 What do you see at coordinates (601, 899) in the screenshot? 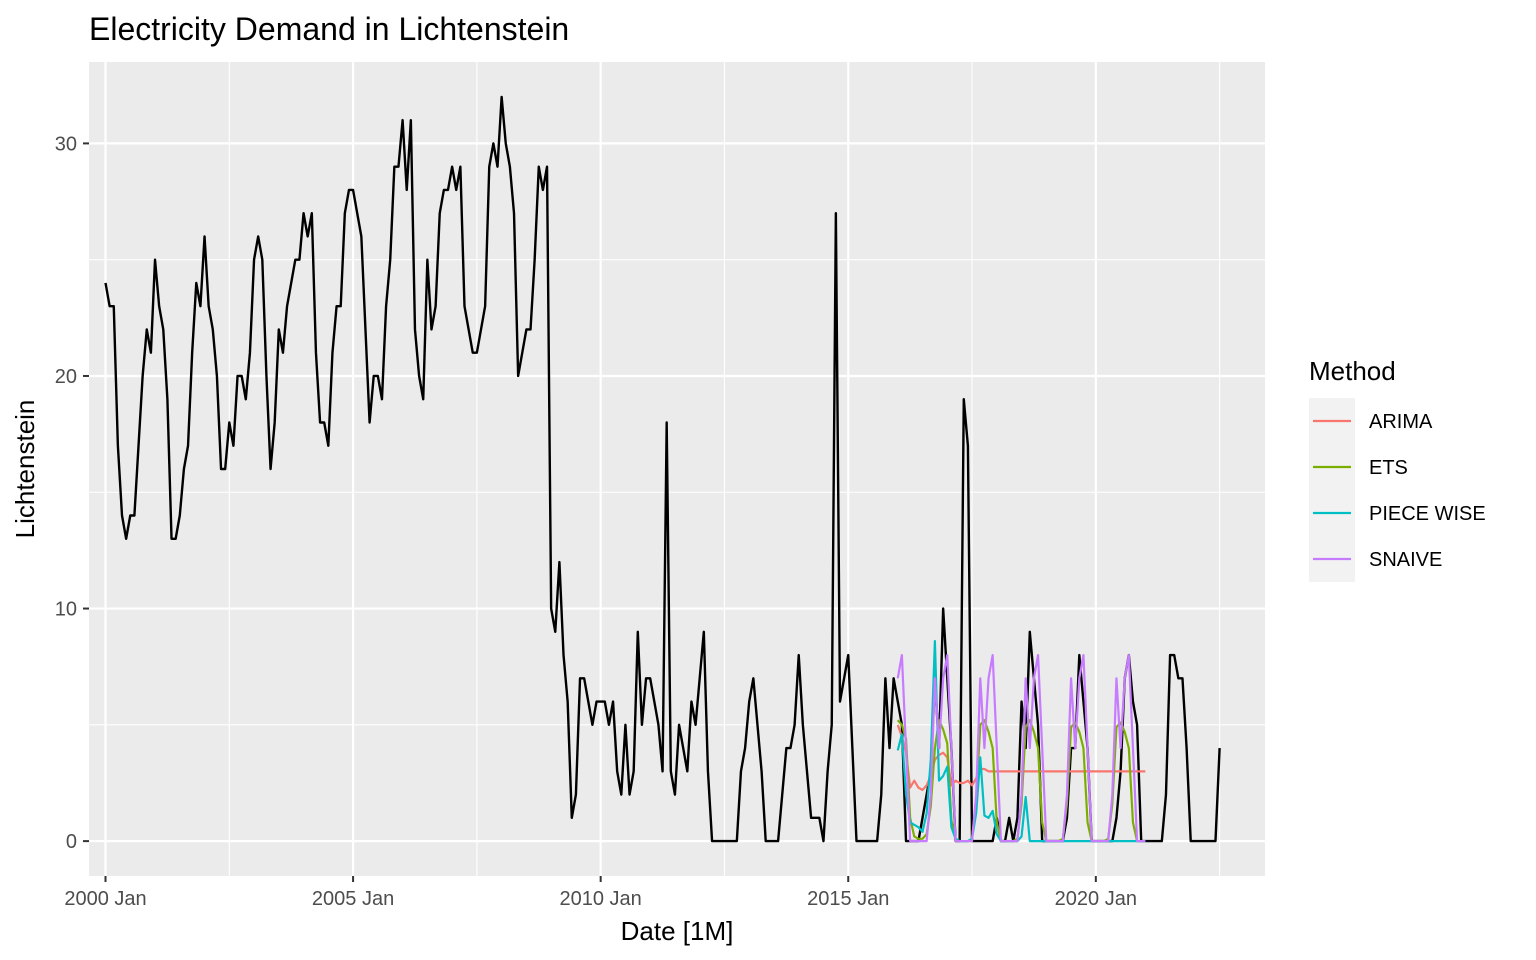
I see `x-tick-label: 2010 Jan` at bounding box center [601, 899].